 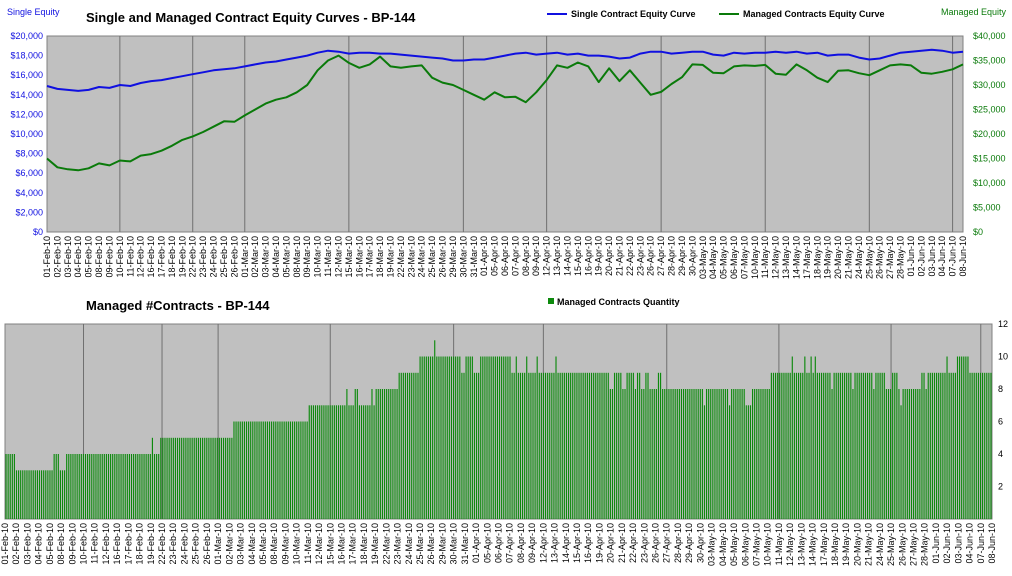 What do you see at coordinates (1000, 389) in the screenshot?
I see `bottom-y-tick-label: 8` at bounding box center [1000, 389].